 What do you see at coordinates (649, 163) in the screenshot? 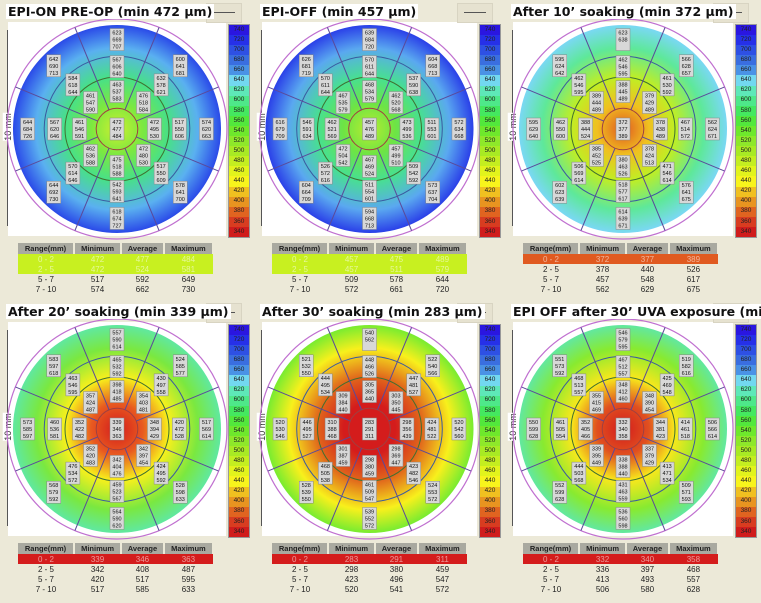
I see `sector-value: 513` at bounding box center [649, 163].